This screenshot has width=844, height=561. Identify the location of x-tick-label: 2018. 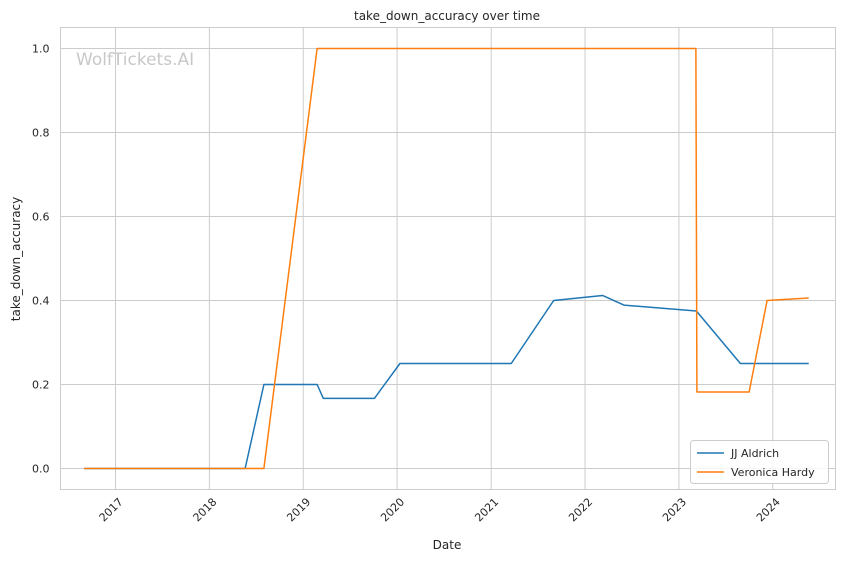
(205, 509).